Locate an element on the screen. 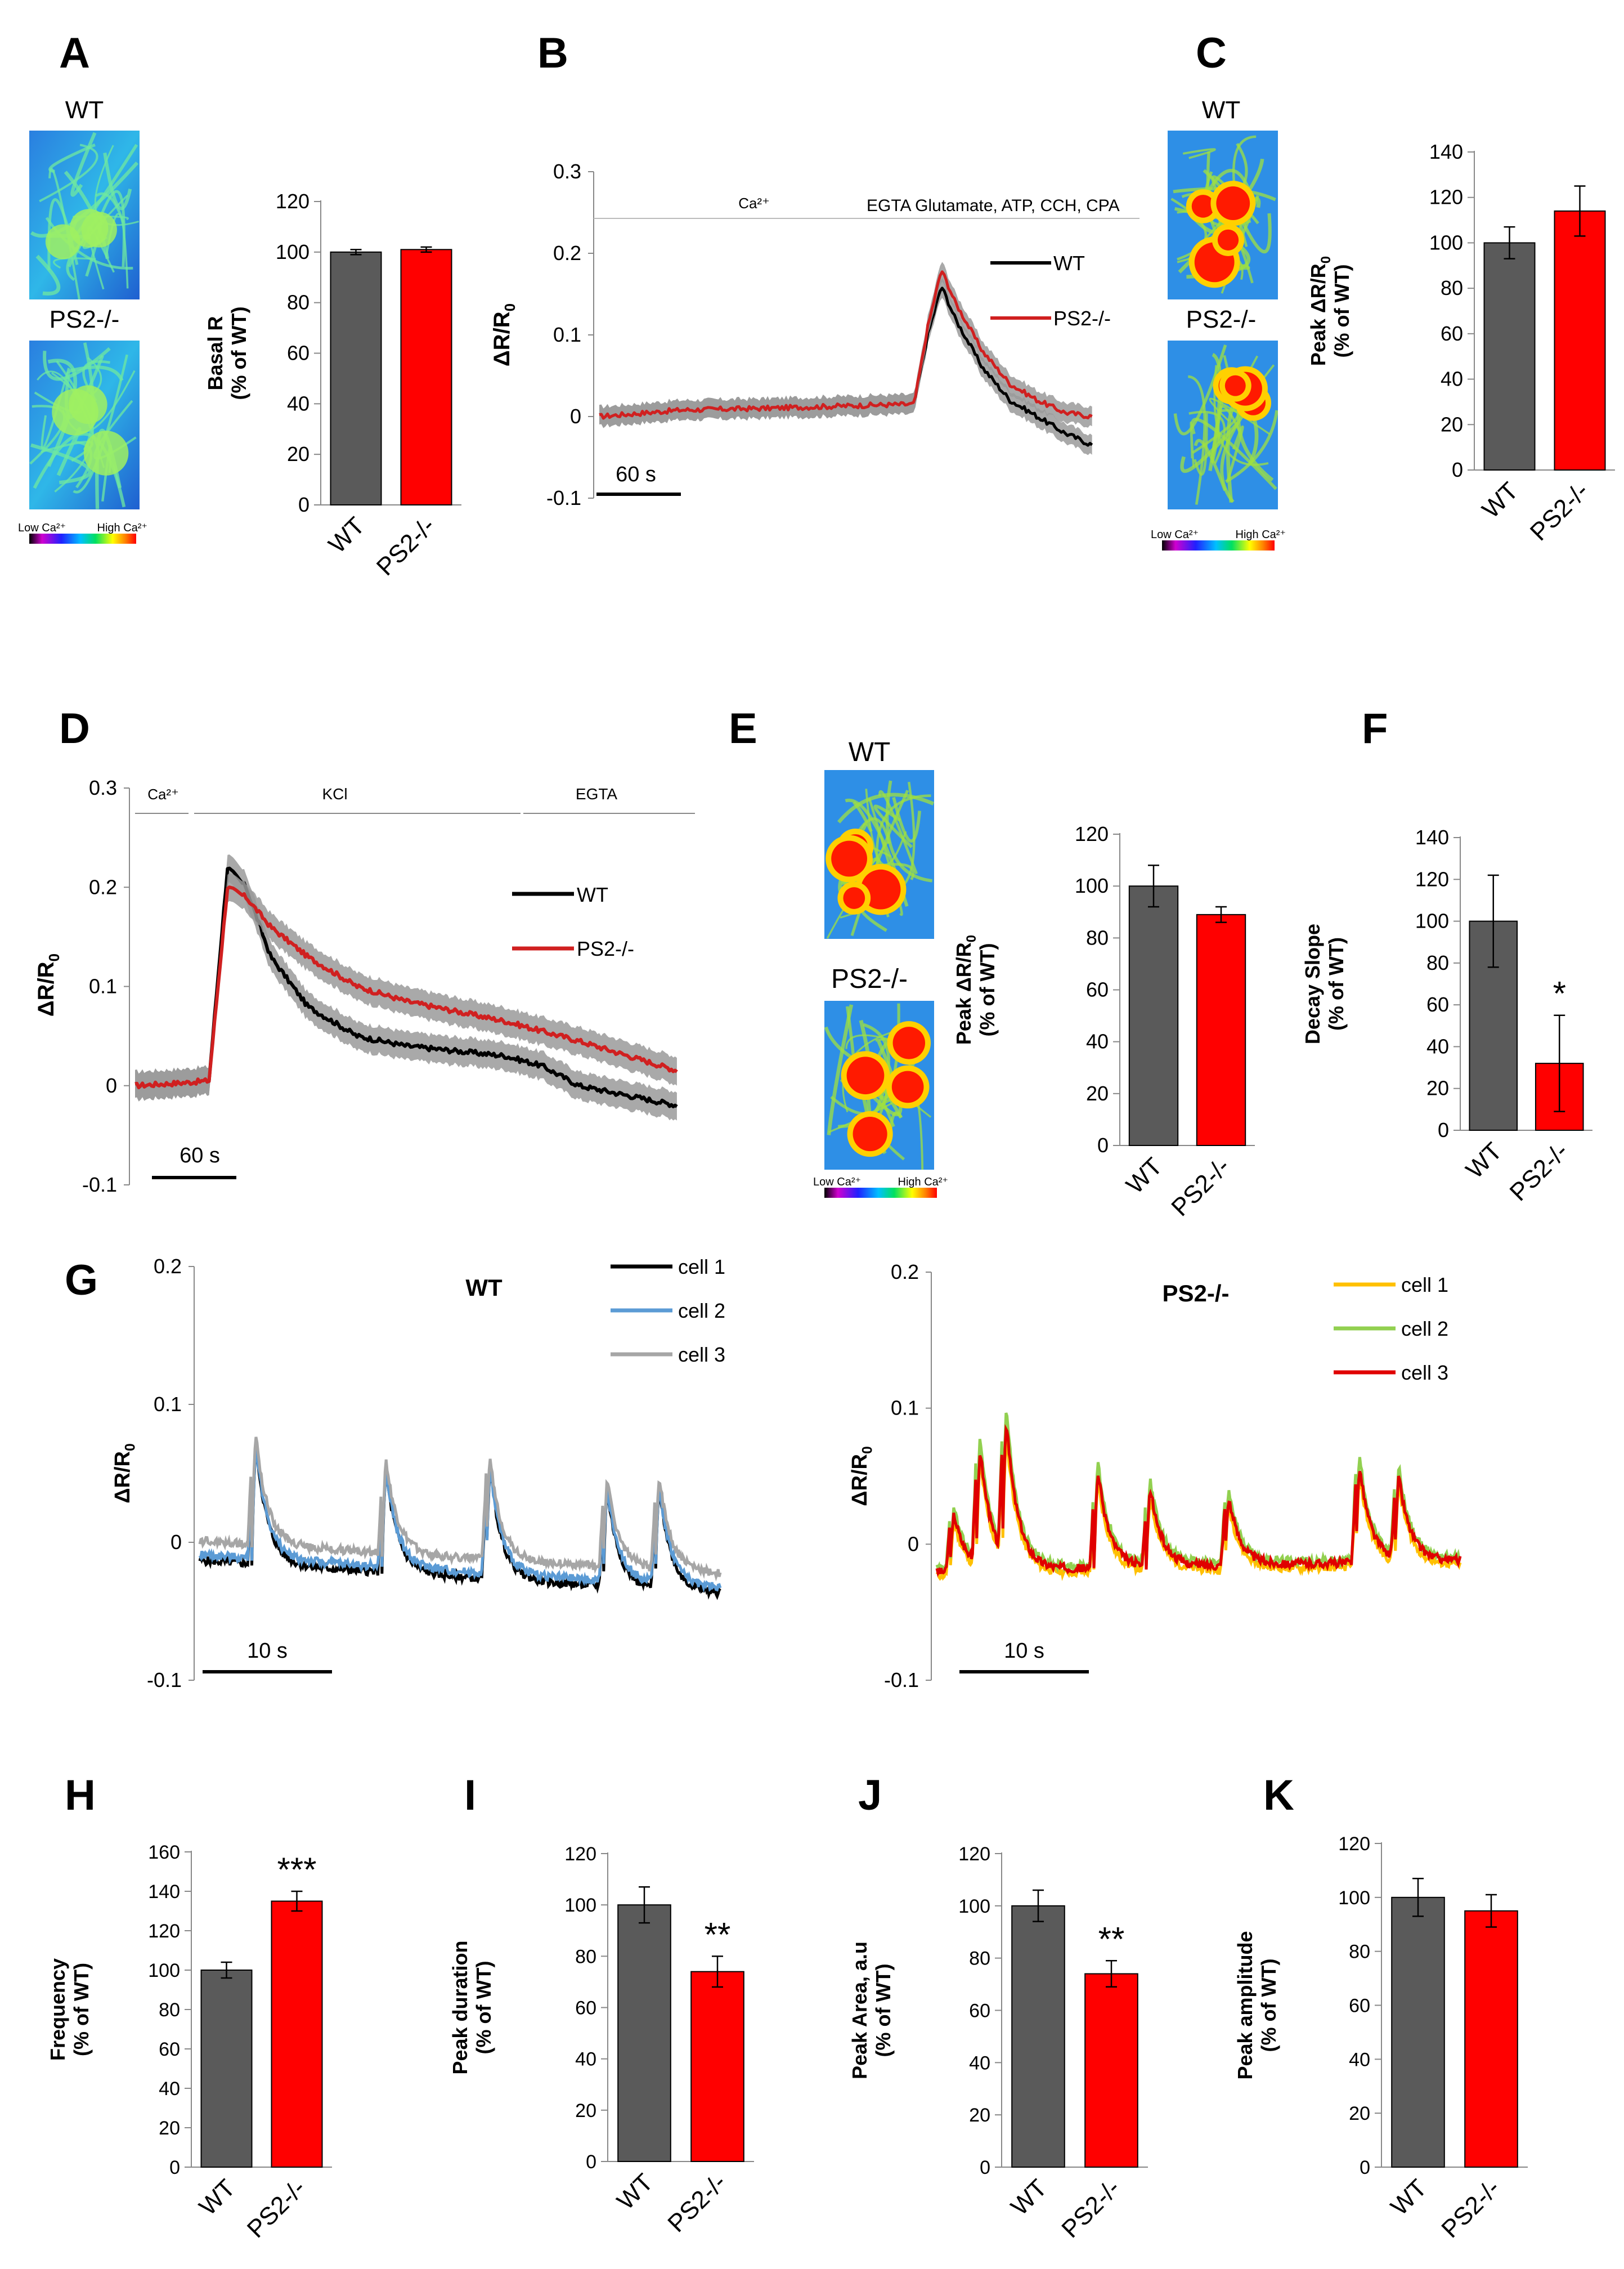 This screenshot has height=2269, width=1624. image-title-wt: WT is located at coordinates (870, 752).